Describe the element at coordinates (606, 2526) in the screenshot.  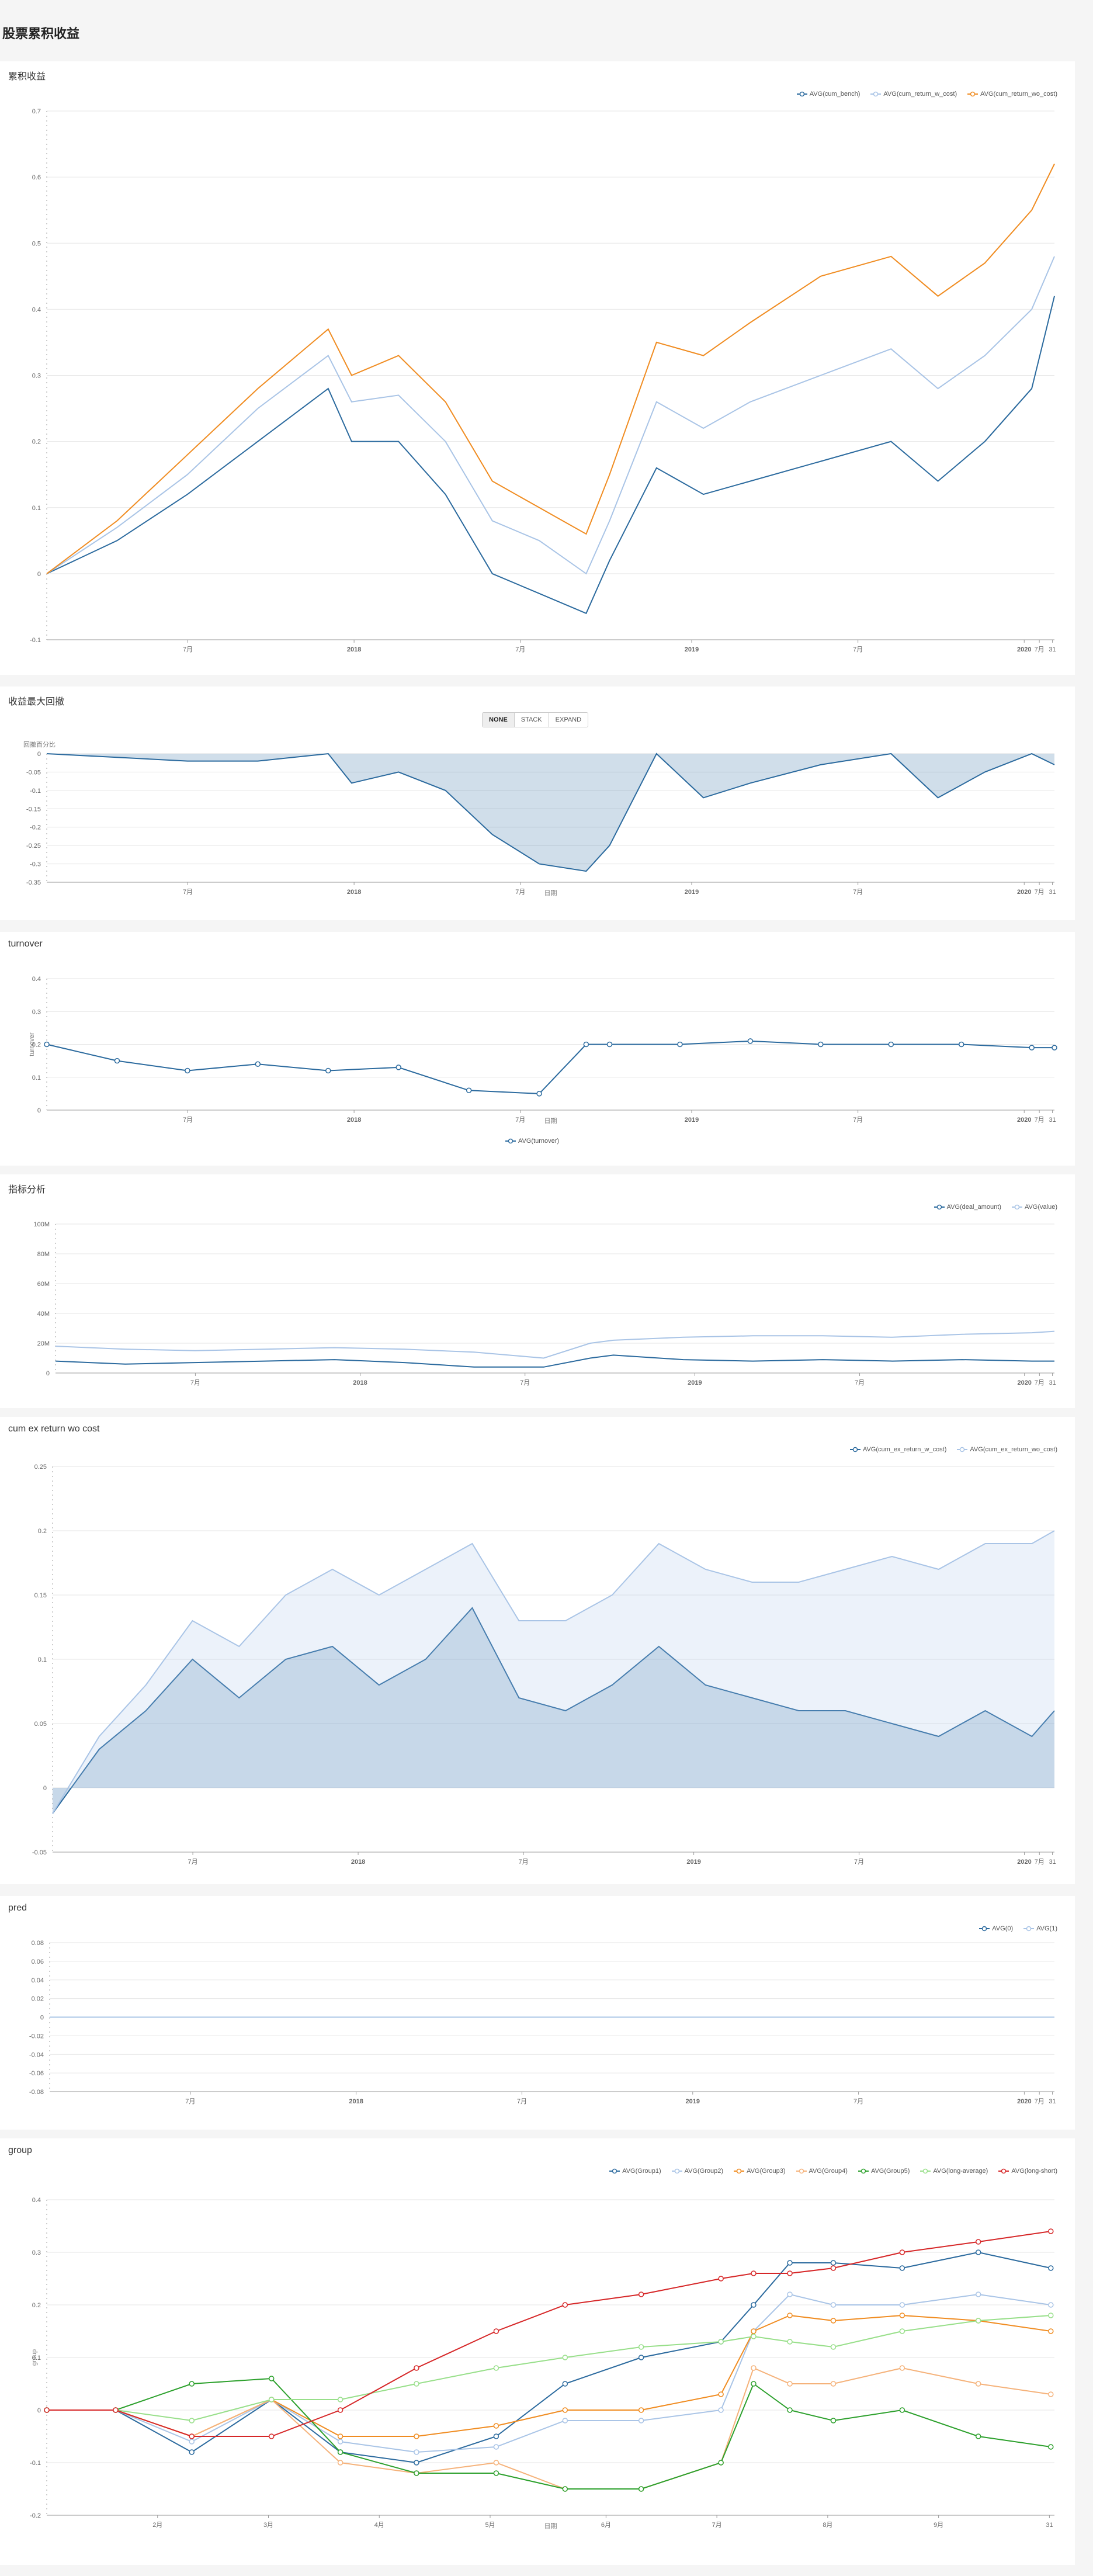
I see `x-tick-label: 6月` at that location.